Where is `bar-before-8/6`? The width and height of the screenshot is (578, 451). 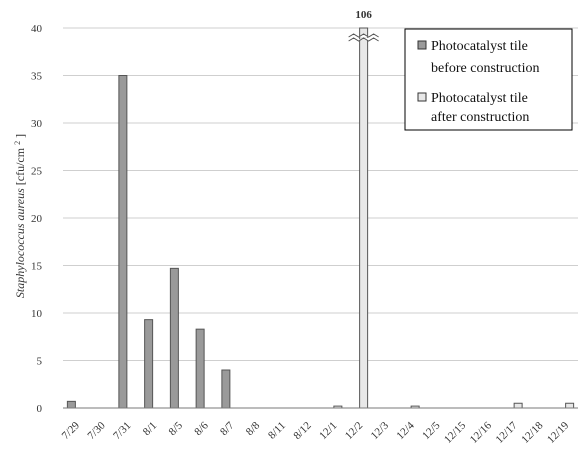
bar-before-8/6 is located at coordinates (200, 368).